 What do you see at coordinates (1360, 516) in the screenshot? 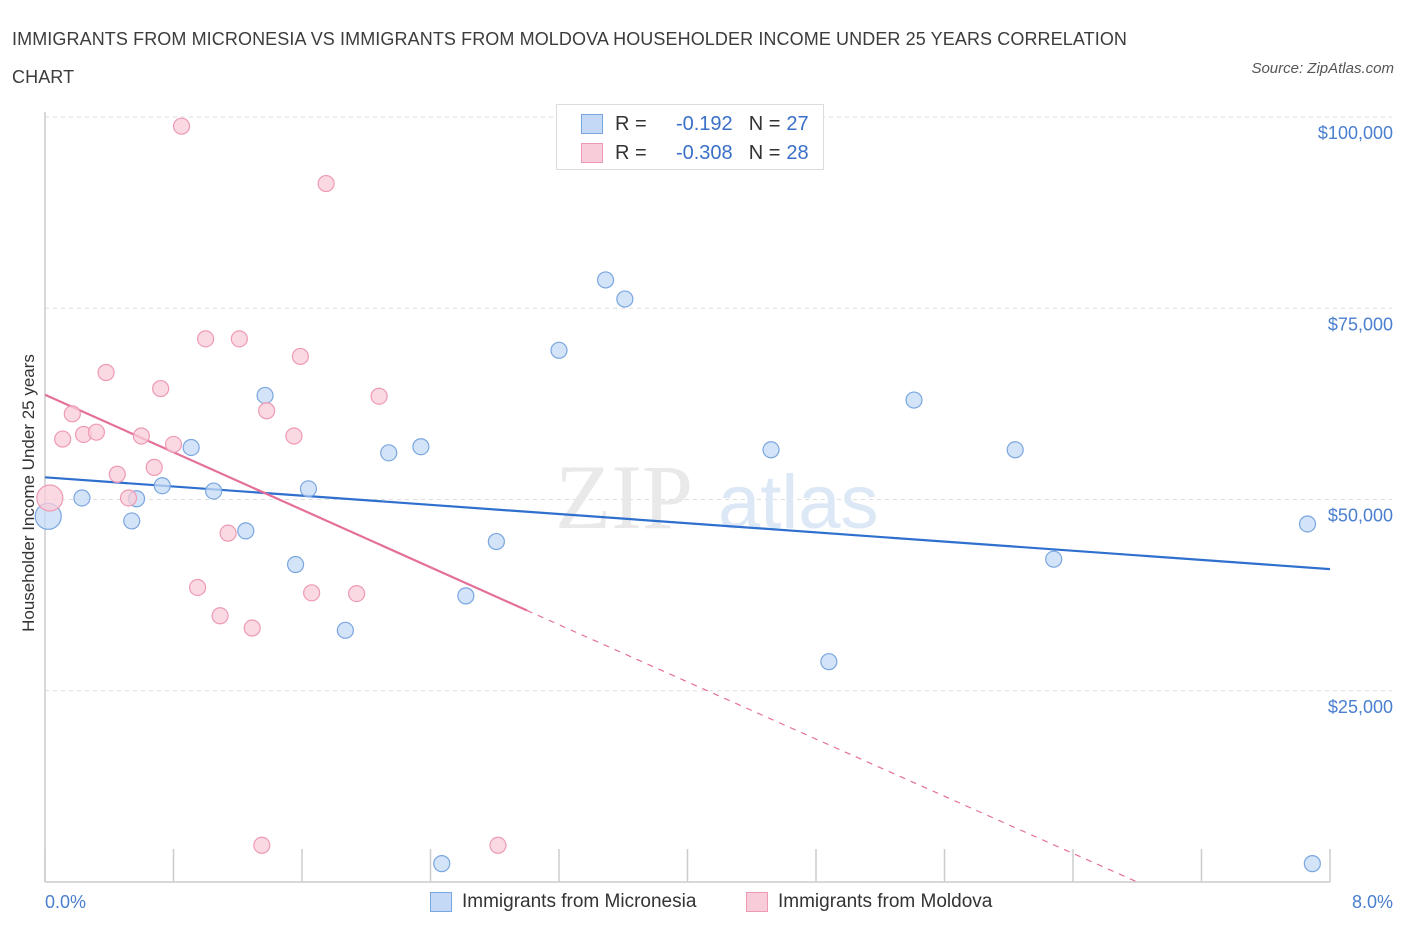
I see `y-tick-label-50000: $50,000` at bounding box center [1360, 516].